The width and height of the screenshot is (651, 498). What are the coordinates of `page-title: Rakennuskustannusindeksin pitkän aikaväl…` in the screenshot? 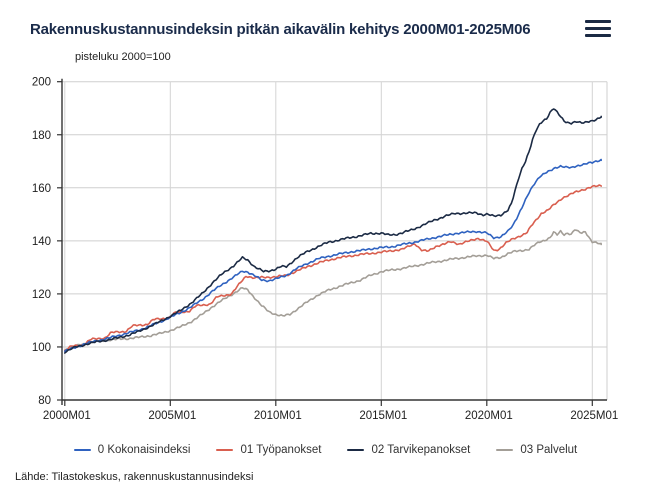 It's located at (280, 29).